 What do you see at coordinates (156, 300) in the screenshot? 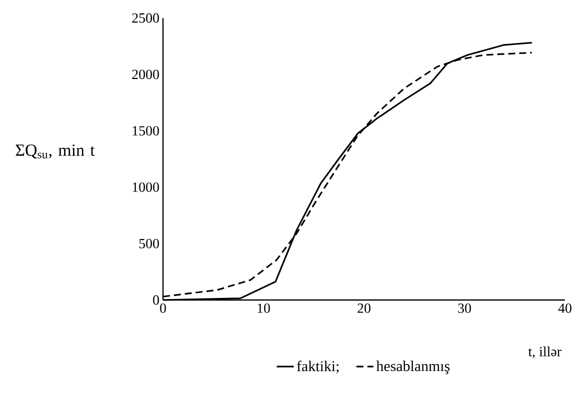
I see `y-tick-label: 0` at bounding box center [156, 300].